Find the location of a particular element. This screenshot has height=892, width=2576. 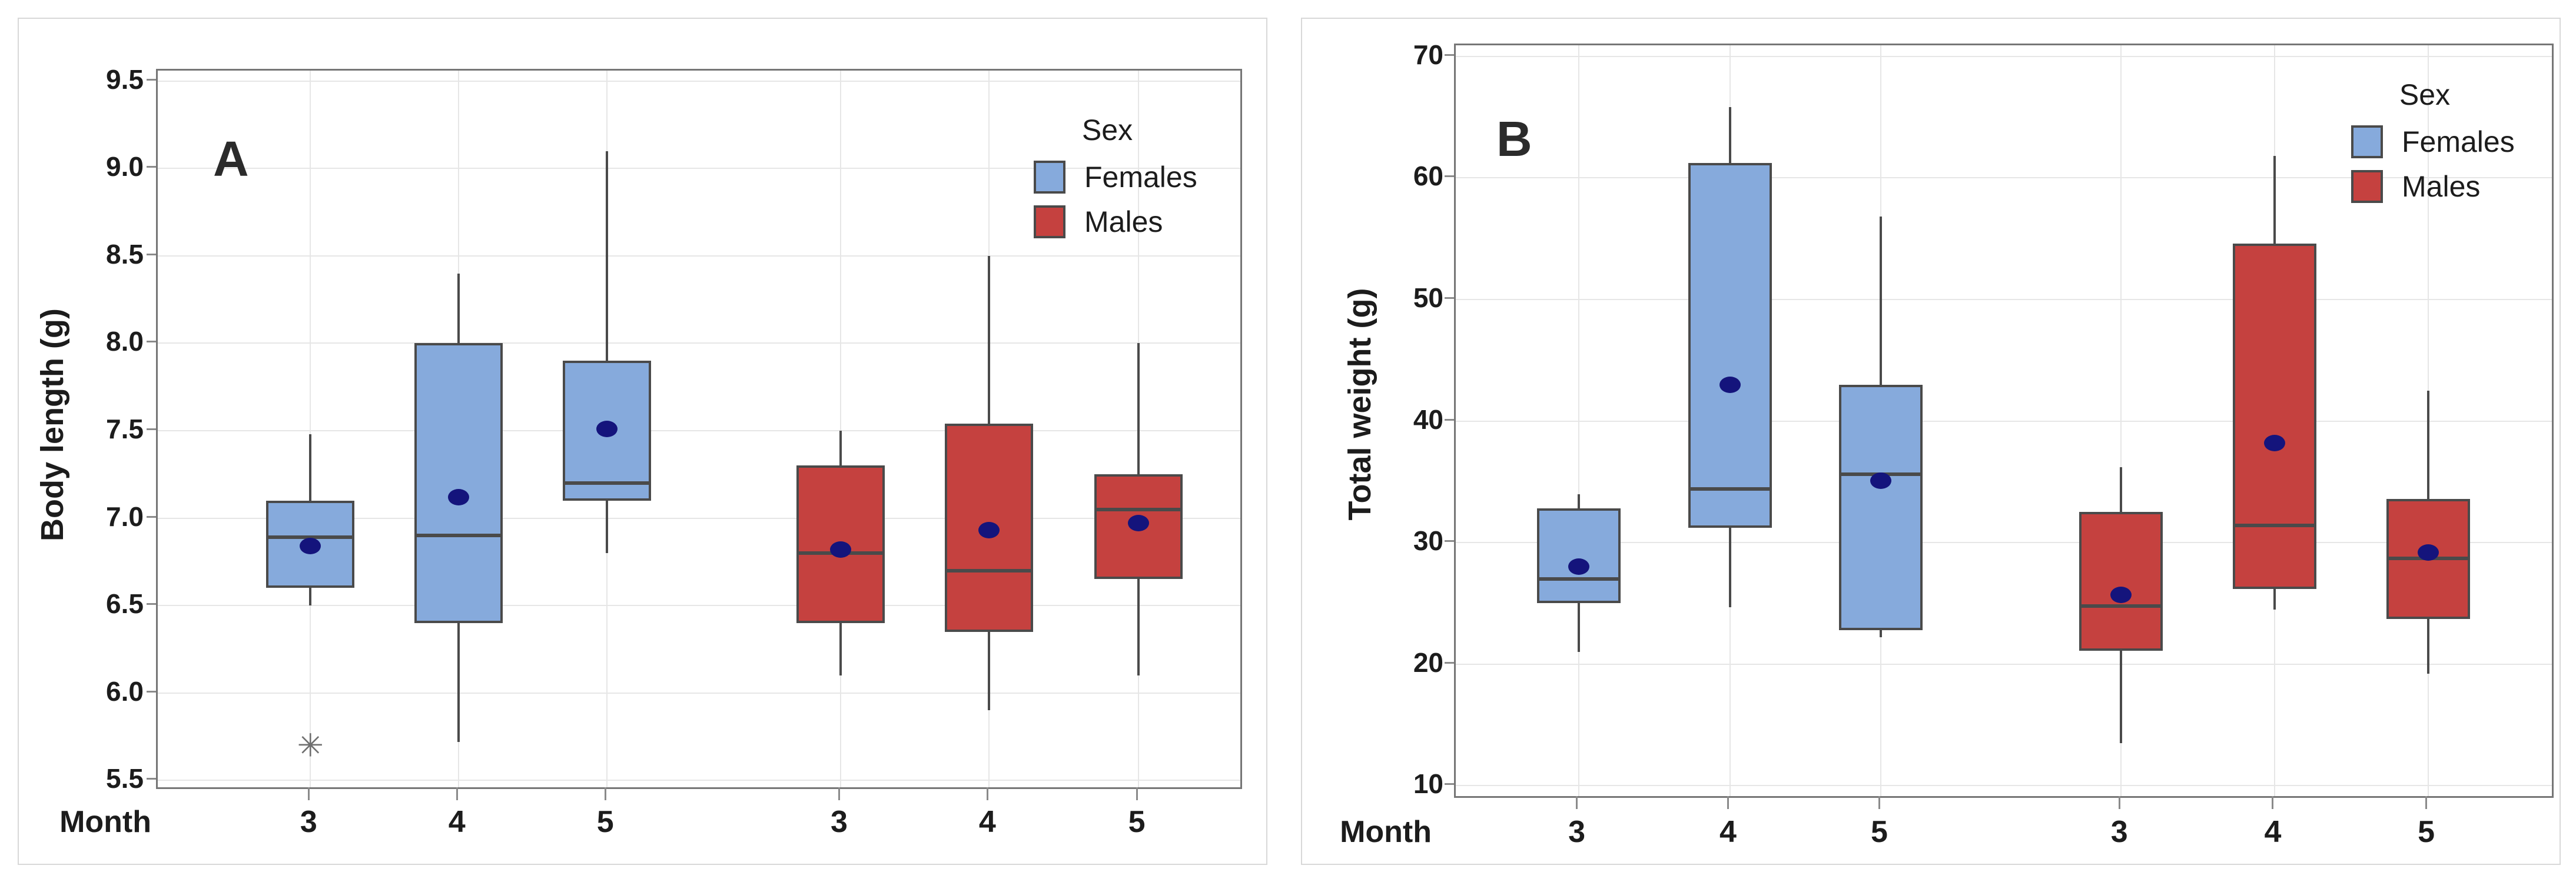

x-axis-title: Month is located at coordinates (105, 822).